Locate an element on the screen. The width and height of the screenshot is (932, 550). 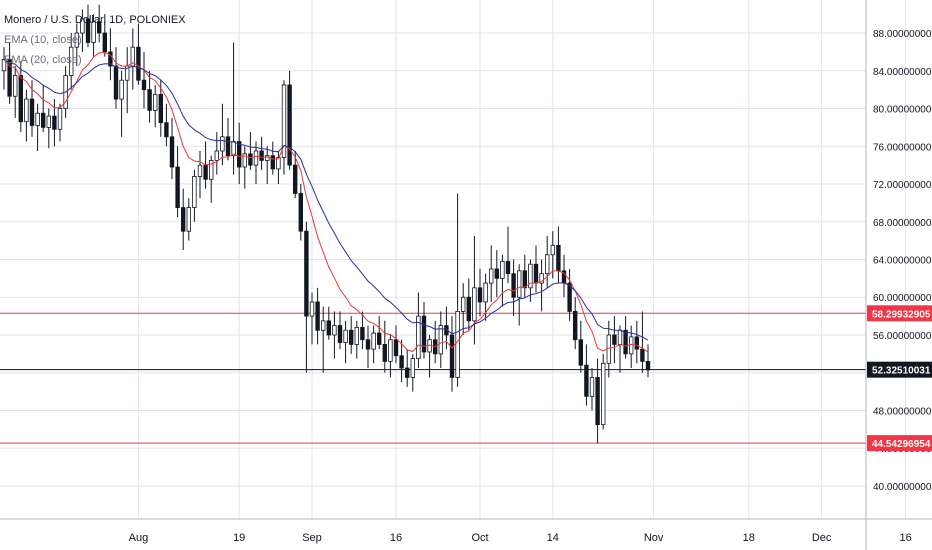
level-price-label-text: 44.54296954 is located at coordinates (901, 444).